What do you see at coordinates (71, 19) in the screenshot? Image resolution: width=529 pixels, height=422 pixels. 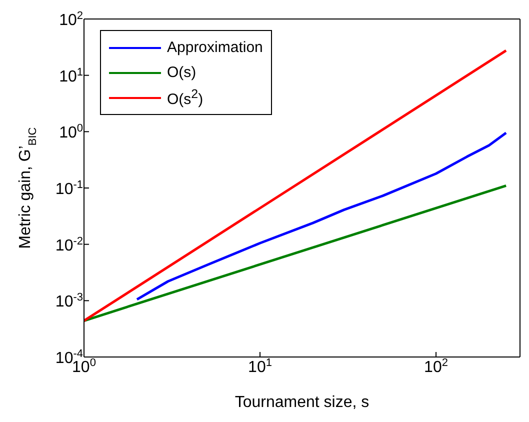 I see `y-tick-label: 10$^{2}$` at bounding box center [71, 19].